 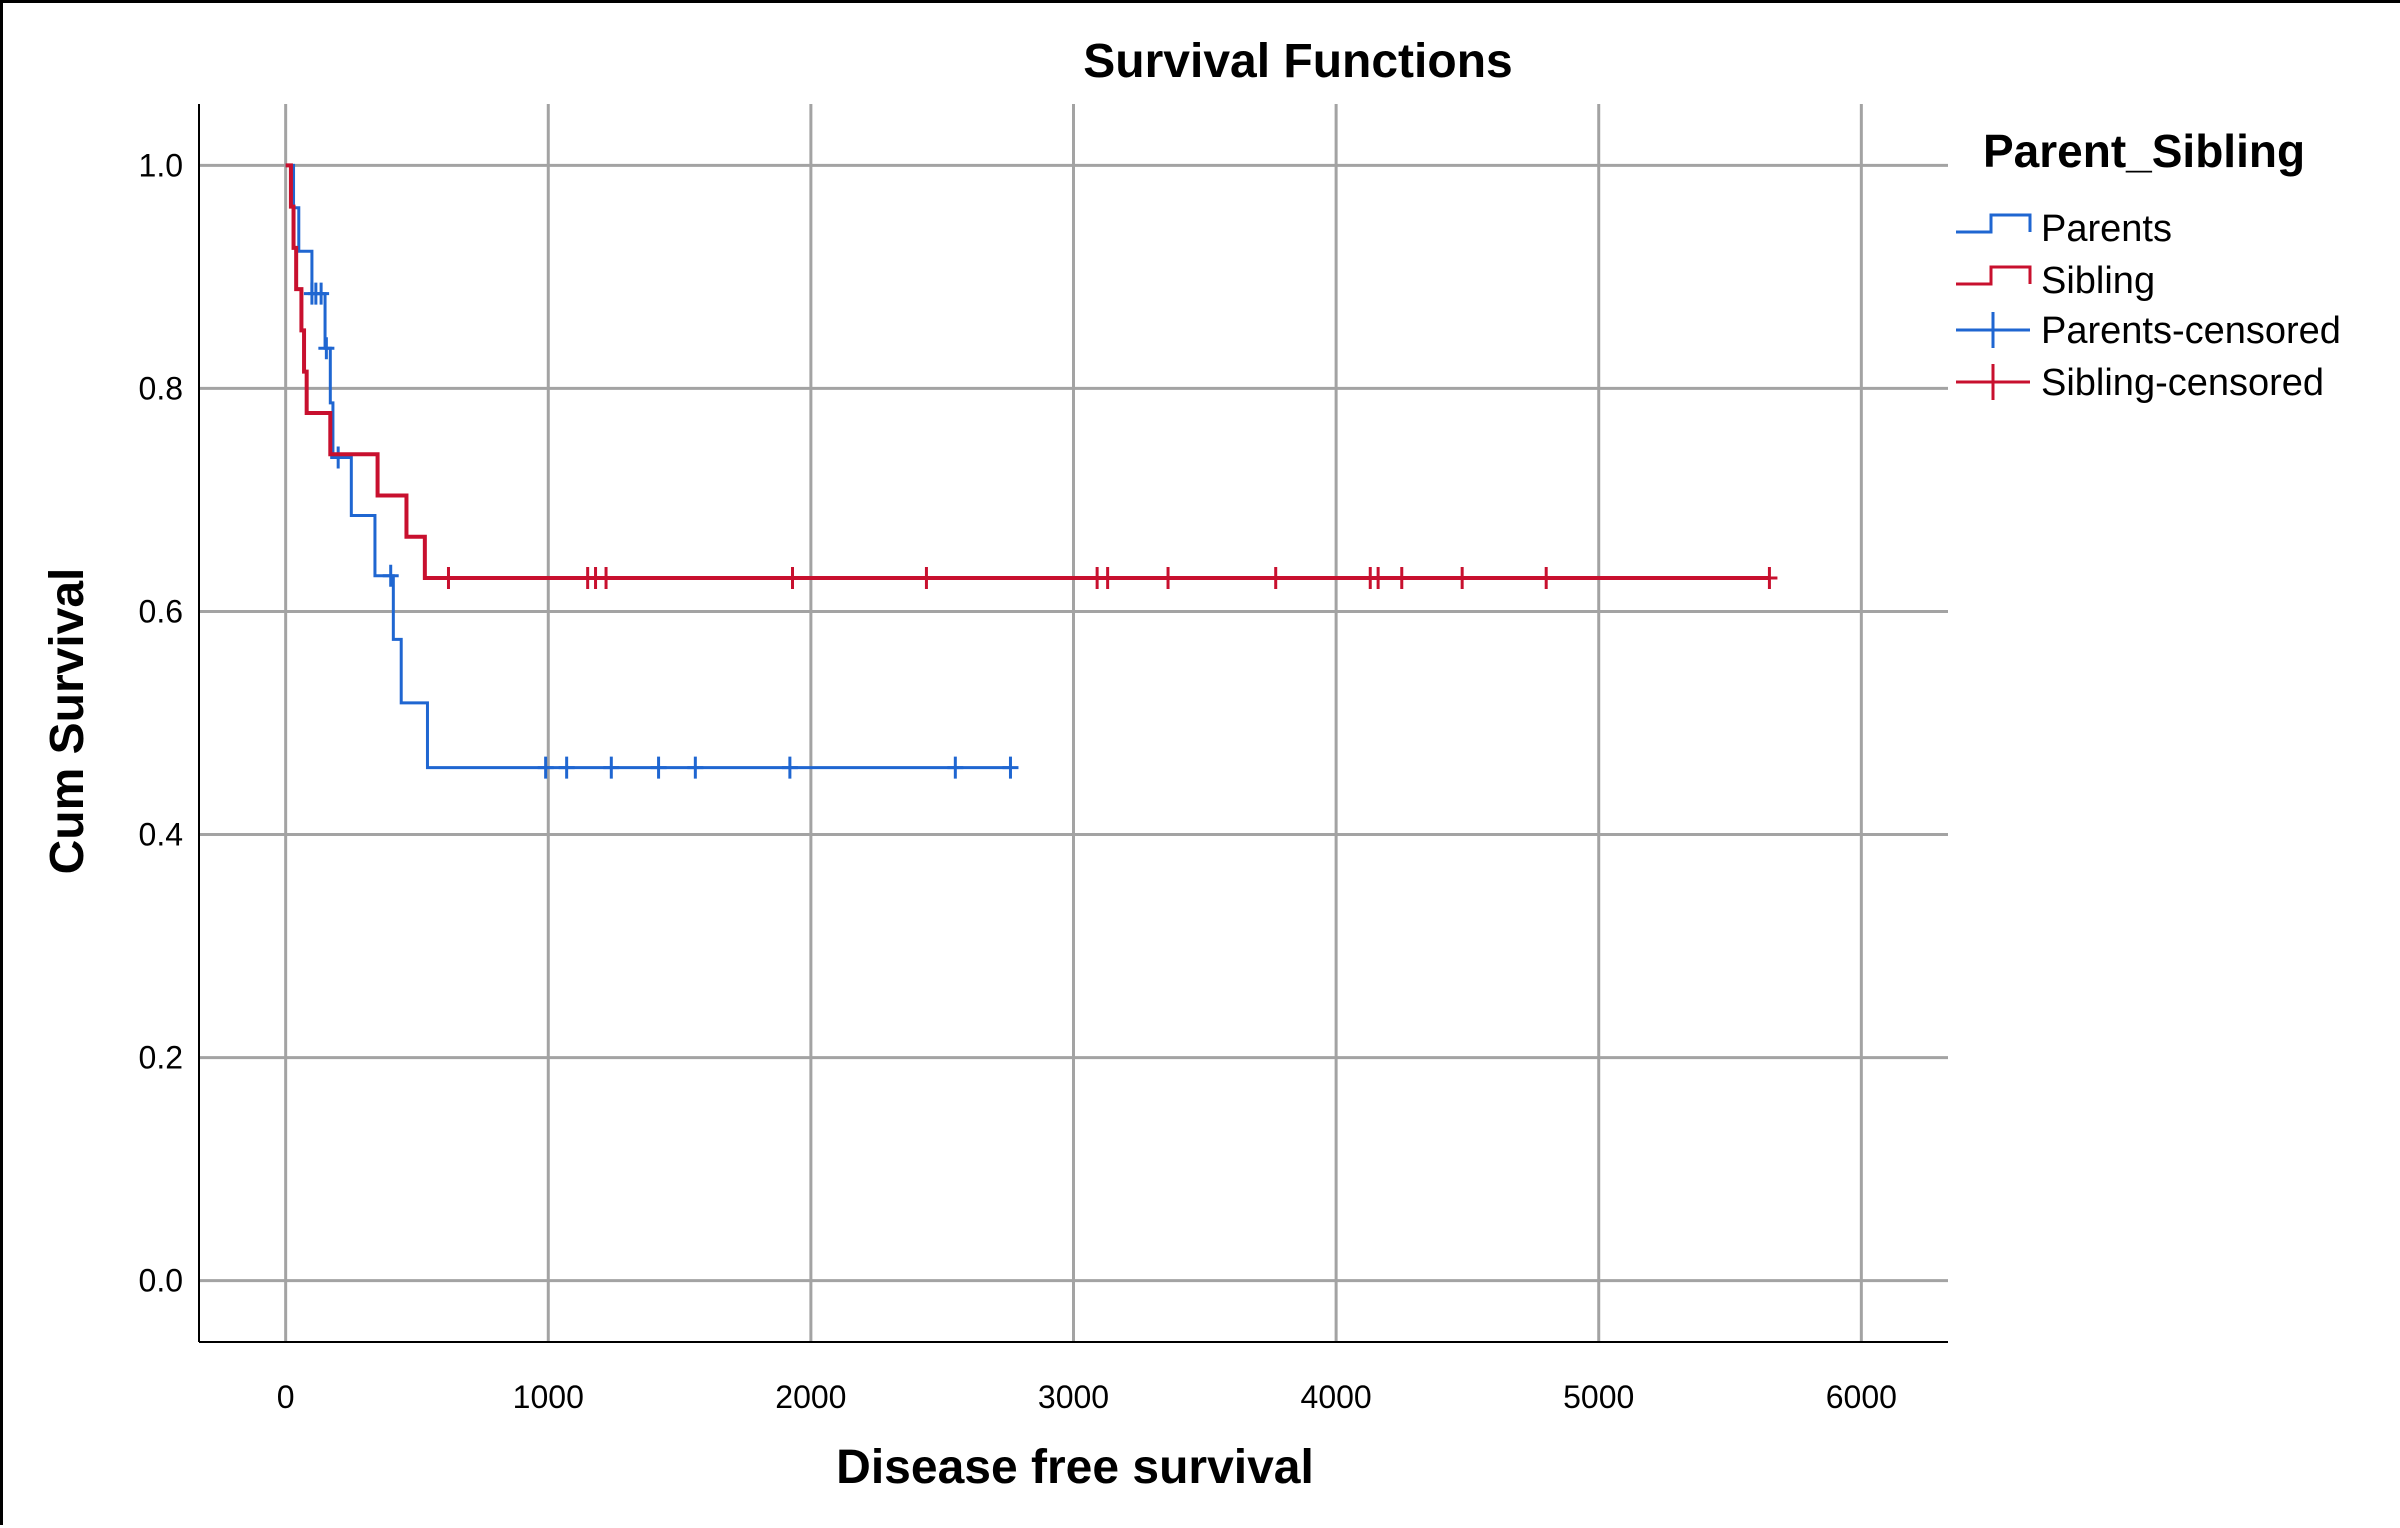 I want to click on y-tick-label-3: 0.6, so click(x=161, y=611).